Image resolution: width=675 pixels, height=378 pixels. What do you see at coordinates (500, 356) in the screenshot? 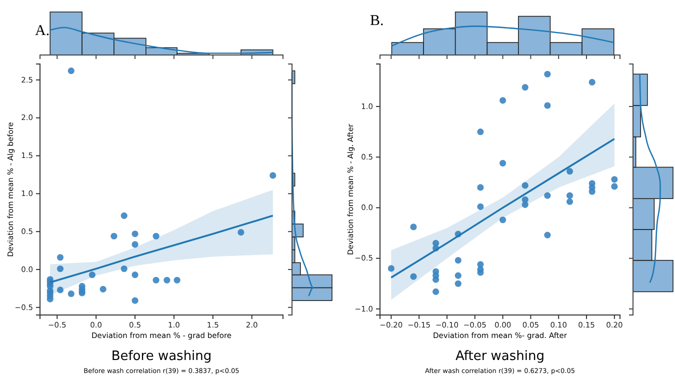
I see `text: After washing` at bounding box center [500, 356].